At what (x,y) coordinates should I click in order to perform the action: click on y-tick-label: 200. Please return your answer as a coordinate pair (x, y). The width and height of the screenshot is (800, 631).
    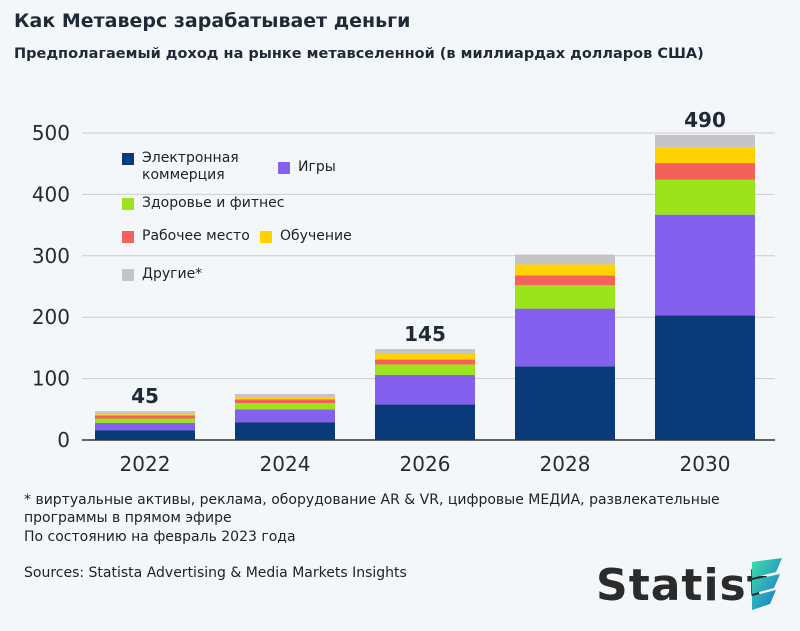
    Looking at the image, I should click on (51, 317).